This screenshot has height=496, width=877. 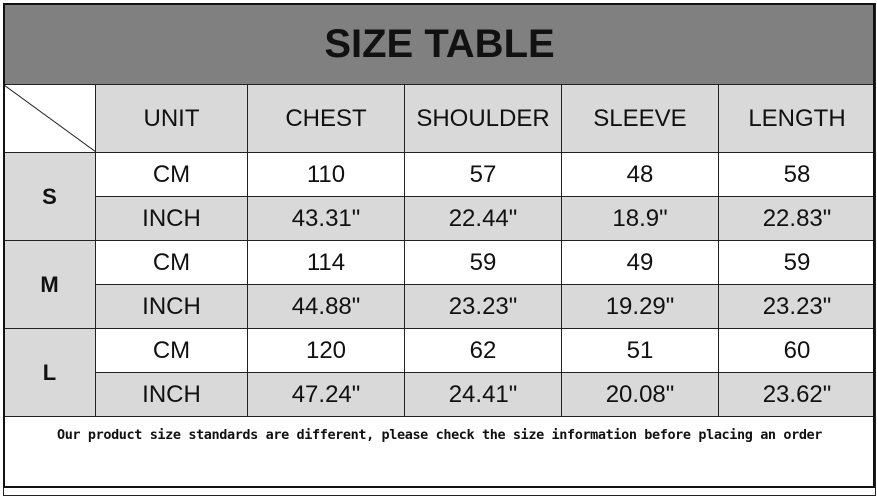 What do you see at coordinates (326, 262) in the screenshot?
I see `cell-chest: 114` at bounding box center [326, 262].